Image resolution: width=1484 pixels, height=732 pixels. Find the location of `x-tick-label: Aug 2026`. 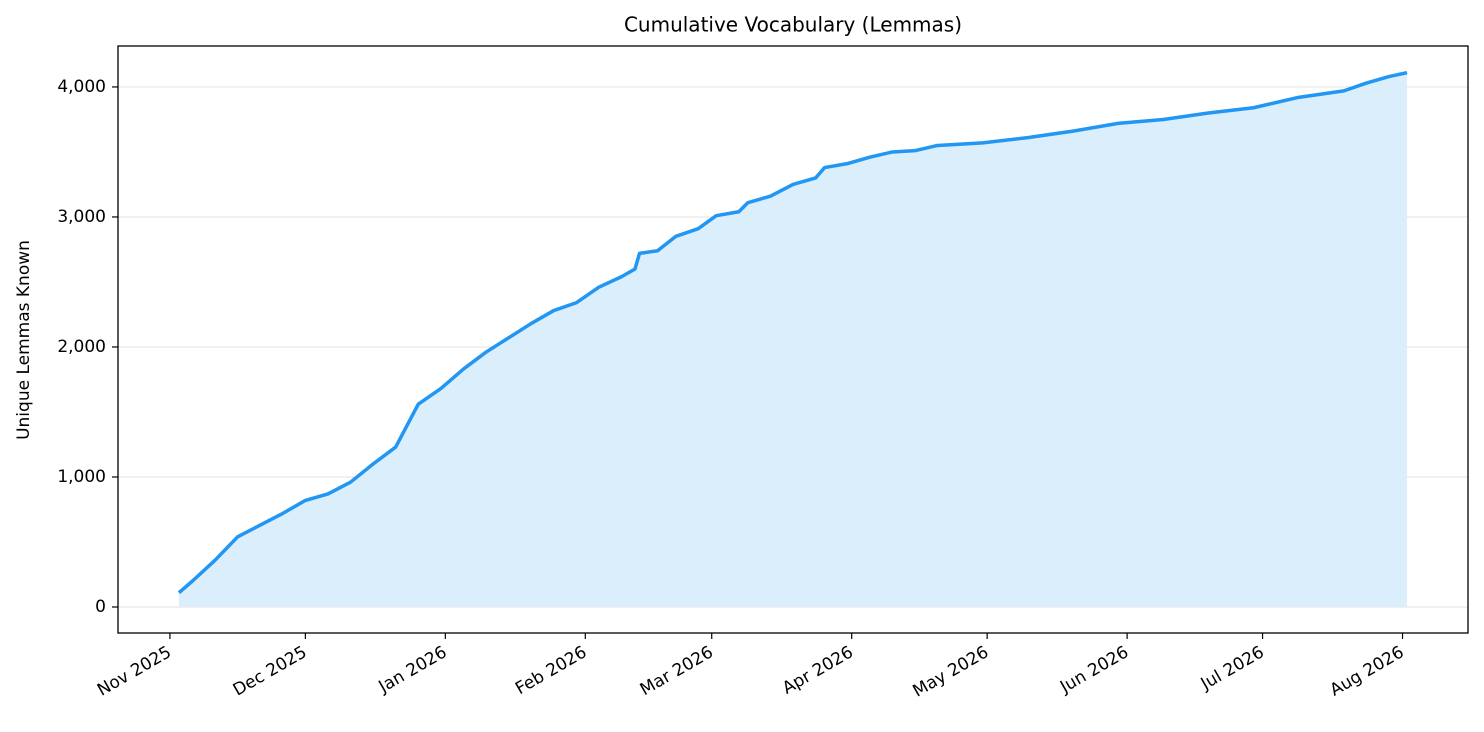

x-tick-label: Aug 2026 is located at coordinates (1367, 671).